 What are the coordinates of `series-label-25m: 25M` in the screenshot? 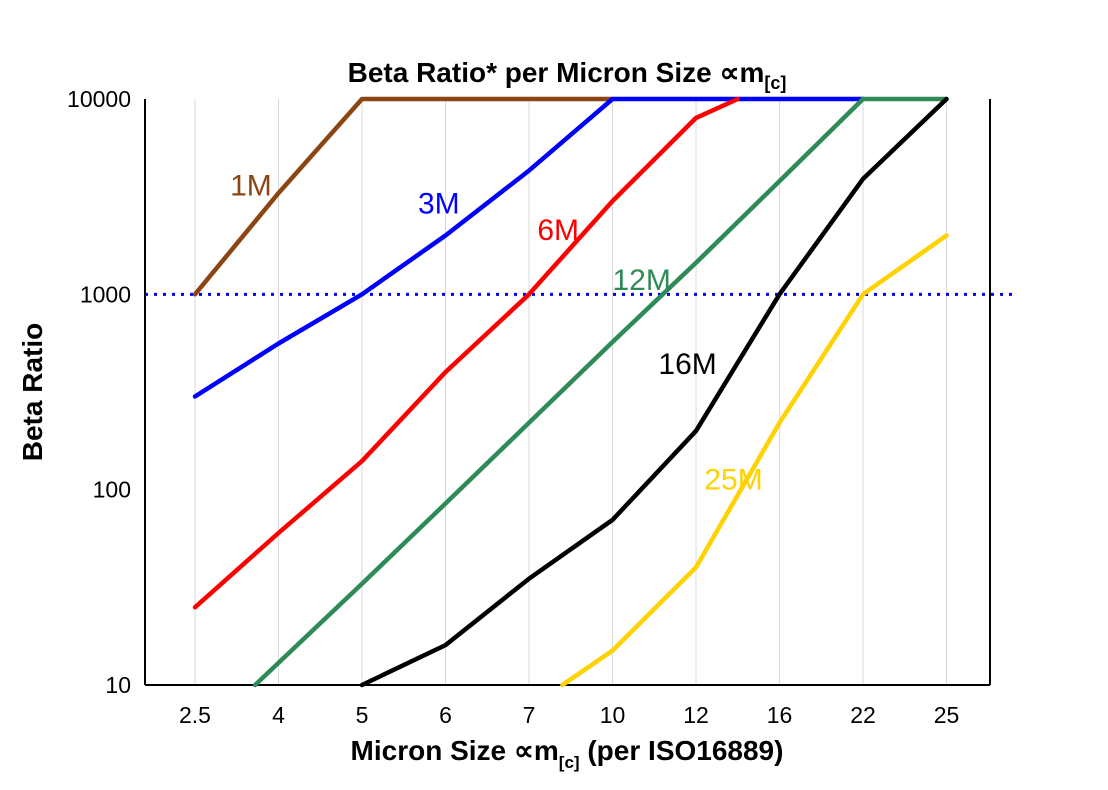 It's located at (733, 480).